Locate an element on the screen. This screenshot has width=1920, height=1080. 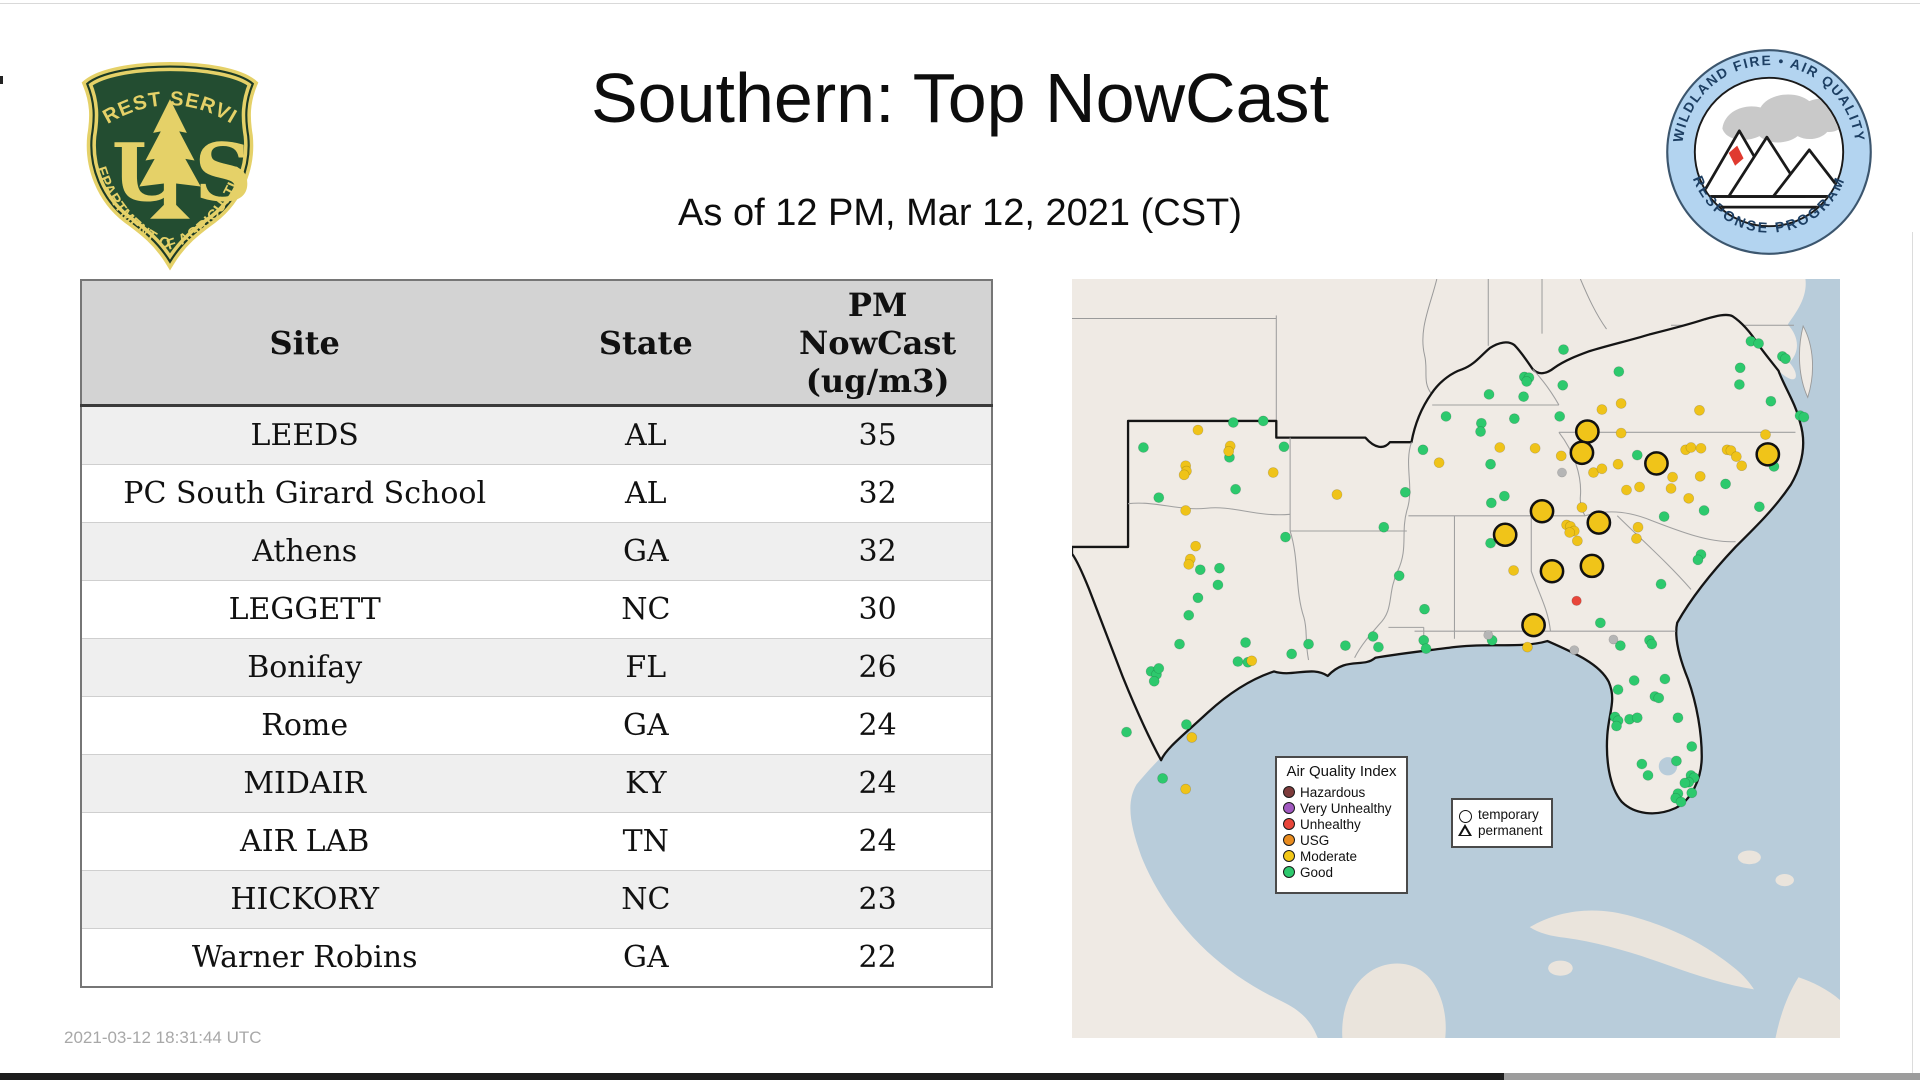
top-hairline is located at coordinates (960, 3).